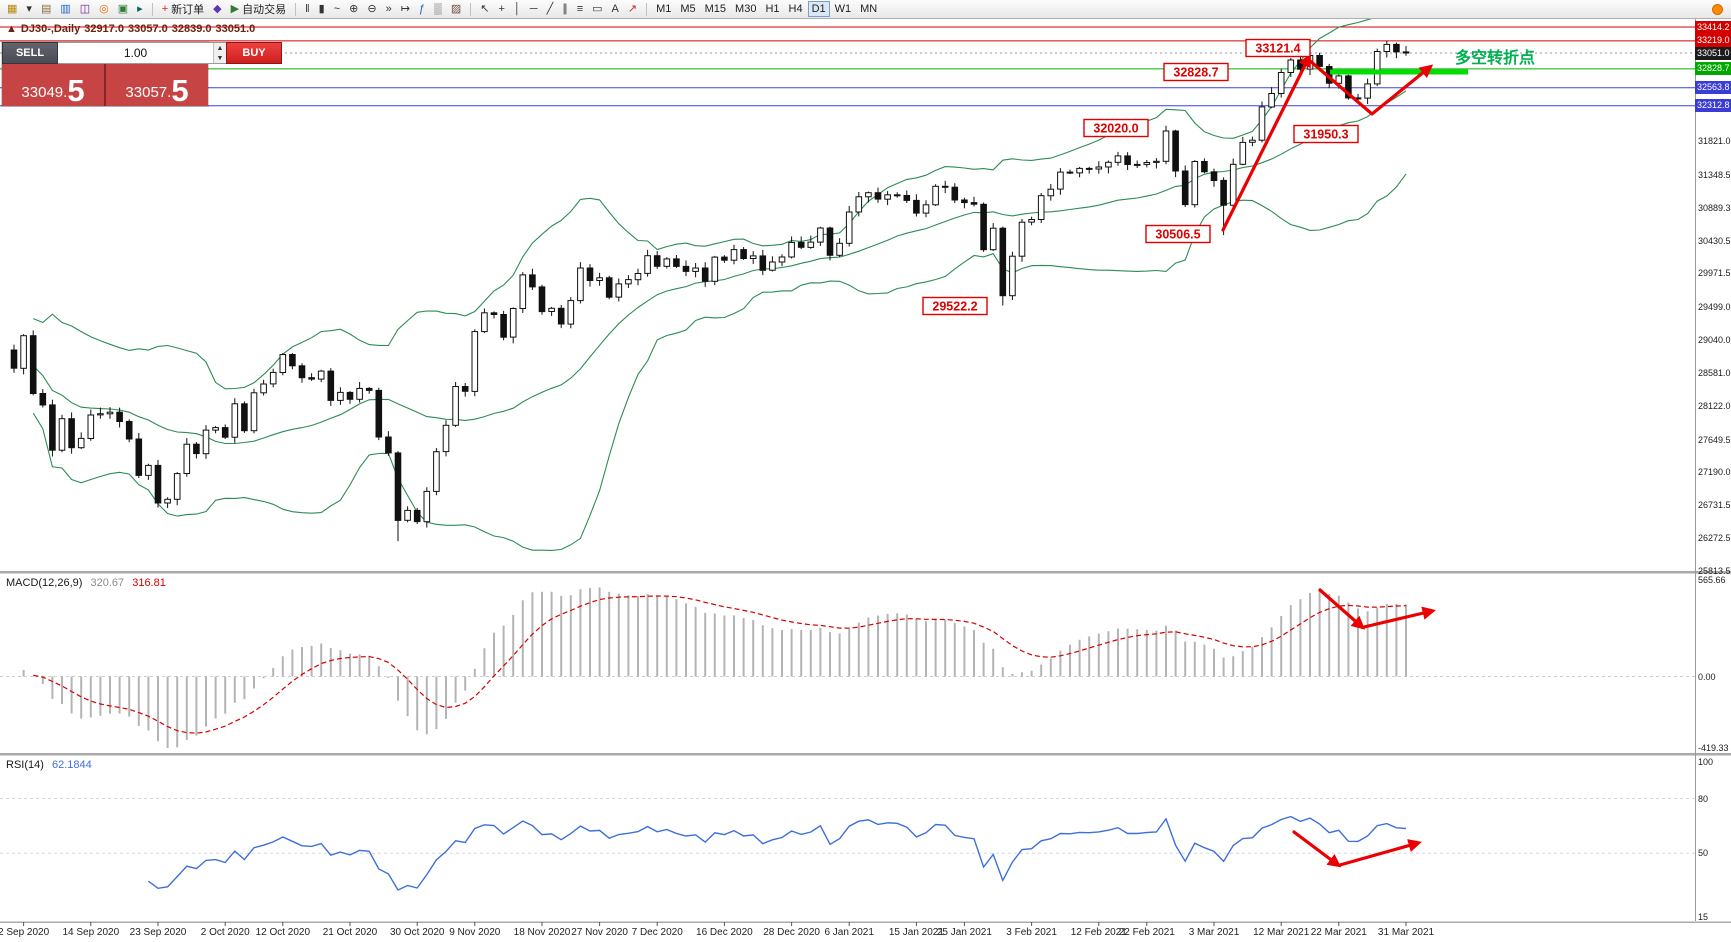 Image resolution: width=1731 pixels, height=942 pixels. I want to click on scale-tick: 0.00, so click(1707, 676).